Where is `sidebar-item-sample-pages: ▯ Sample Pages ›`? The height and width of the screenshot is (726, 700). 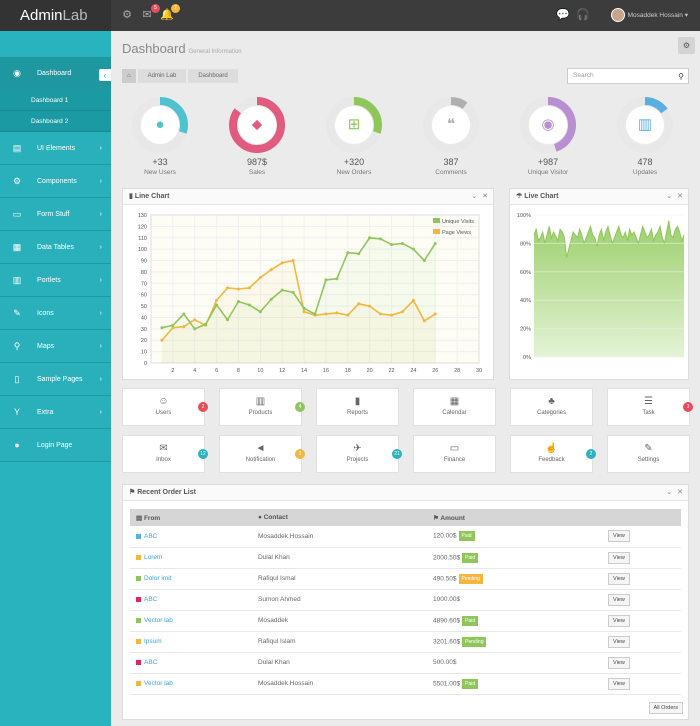 sidebar-item-sample-pages: ▯ Sample Pages › is located at coordinates (55, 379).